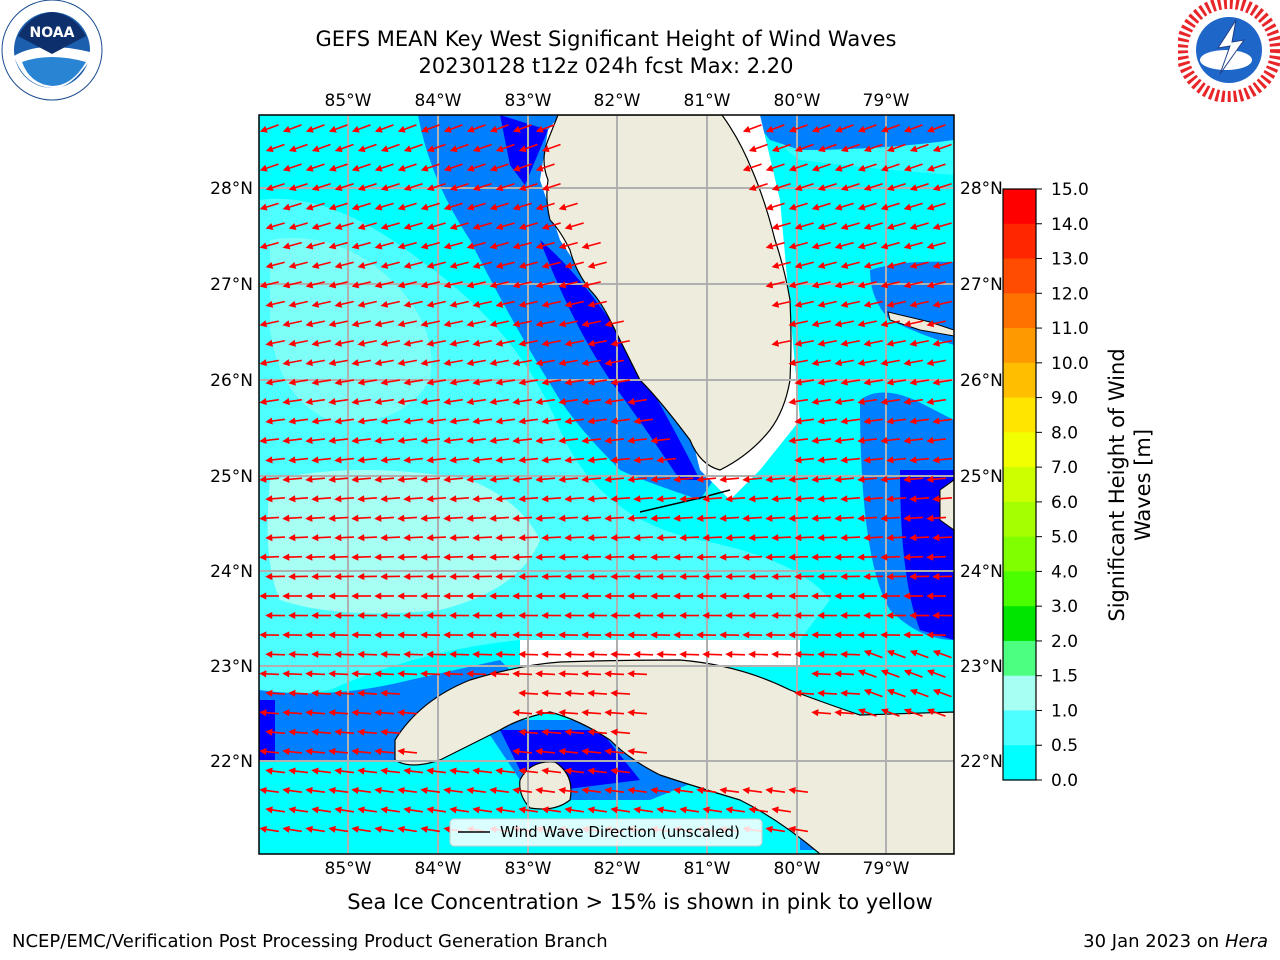  I want to click on svg-text: Waves [m], so click(1143, 485).